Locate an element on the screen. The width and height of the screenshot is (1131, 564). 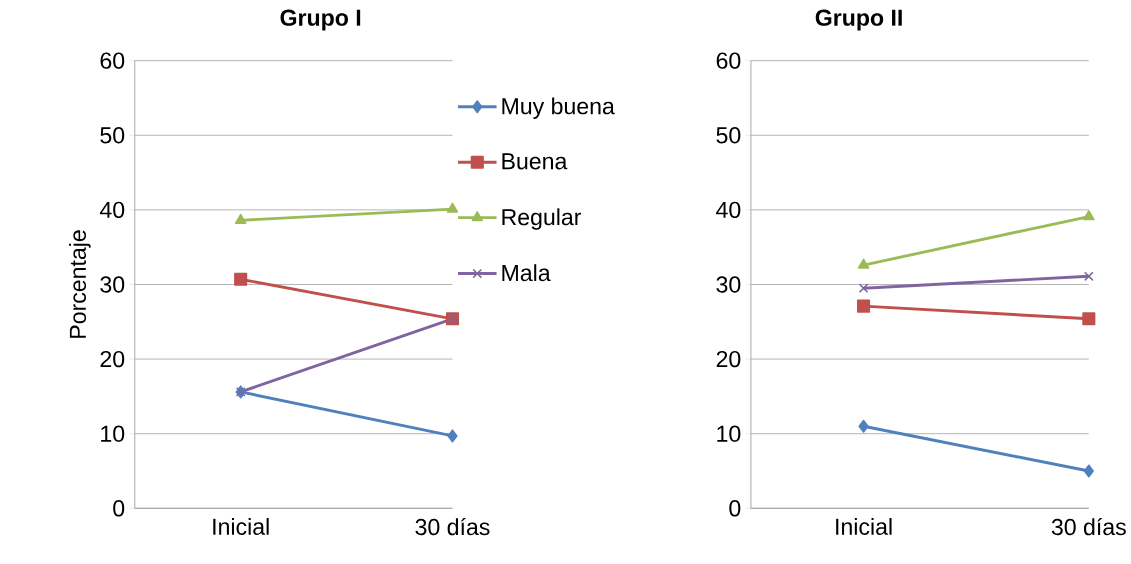
chart-title: Grupo II is located at coordinates (858, 20).